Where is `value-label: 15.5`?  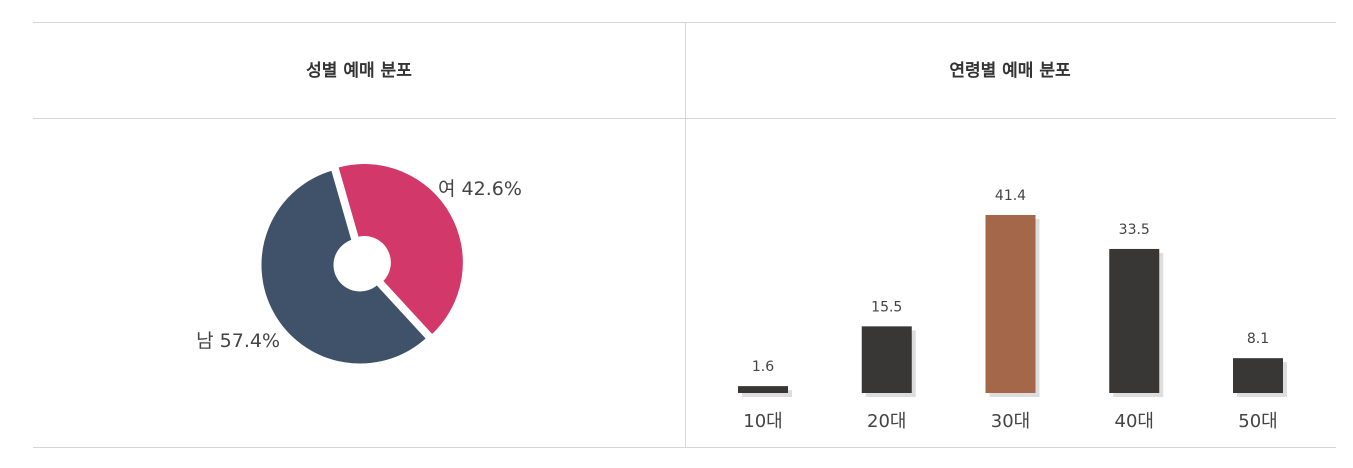
value-label: 15.5 is located at coordinates (886, 307).